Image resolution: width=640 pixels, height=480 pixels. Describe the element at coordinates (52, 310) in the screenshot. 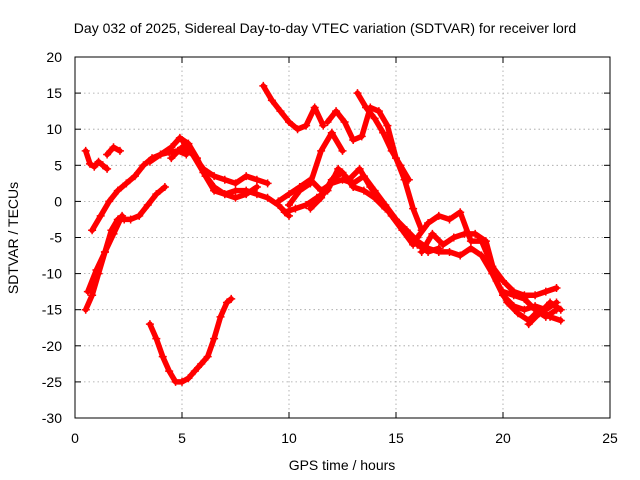

I see `y-tick-label: -15` at that location.